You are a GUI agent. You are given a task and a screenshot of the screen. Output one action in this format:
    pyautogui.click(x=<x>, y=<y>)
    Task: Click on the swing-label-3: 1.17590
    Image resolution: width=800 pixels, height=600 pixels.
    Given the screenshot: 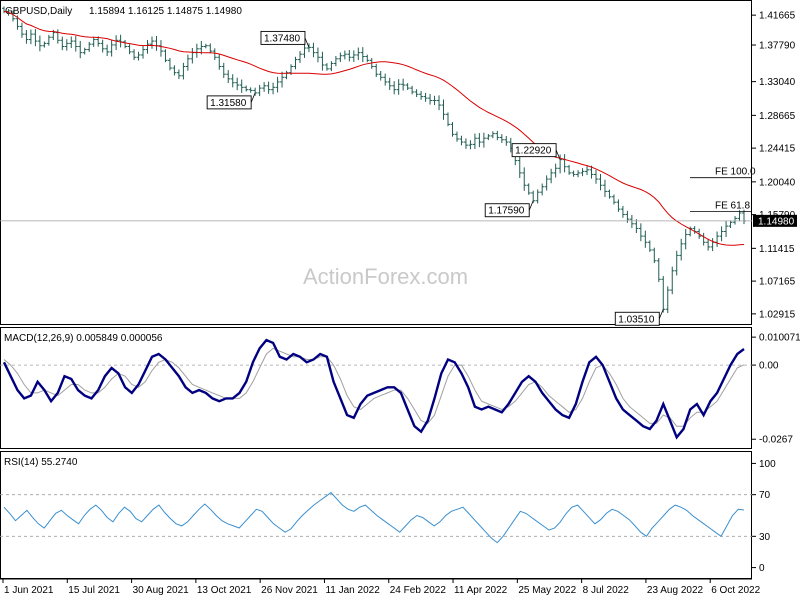 What is the action you would take?
    pyautogui.click(x=509, y=209)
    